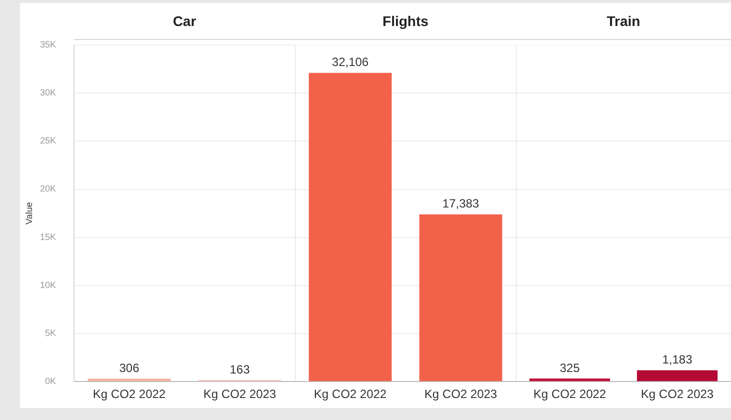  Describe the element at coordinates (48, 141) in the screenshot. I see `y-tick-label: 25K` at that location.